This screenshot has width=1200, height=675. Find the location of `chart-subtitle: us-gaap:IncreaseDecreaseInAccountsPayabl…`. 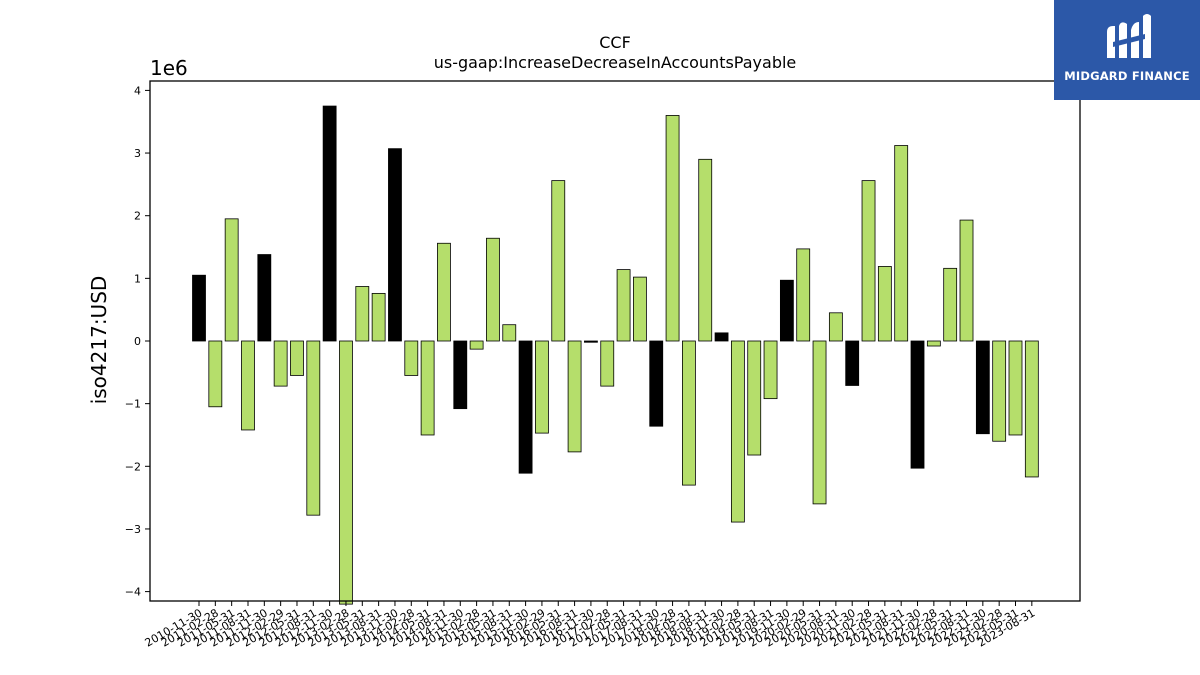

chart-subtitle: us-gaap:IncreaseDecreaseInAccountsPayabl… is located at coordinates (615, 62).